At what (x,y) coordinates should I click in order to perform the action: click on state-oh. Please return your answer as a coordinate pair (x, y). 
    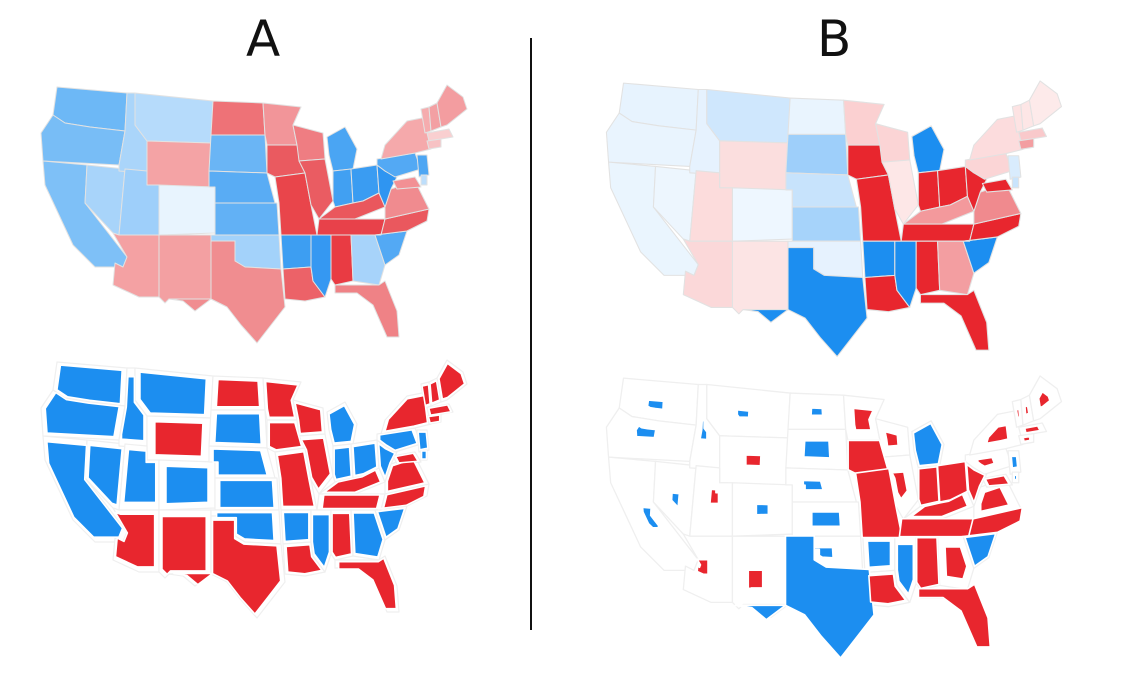
    Looking at the image, I should click on (365, 459).